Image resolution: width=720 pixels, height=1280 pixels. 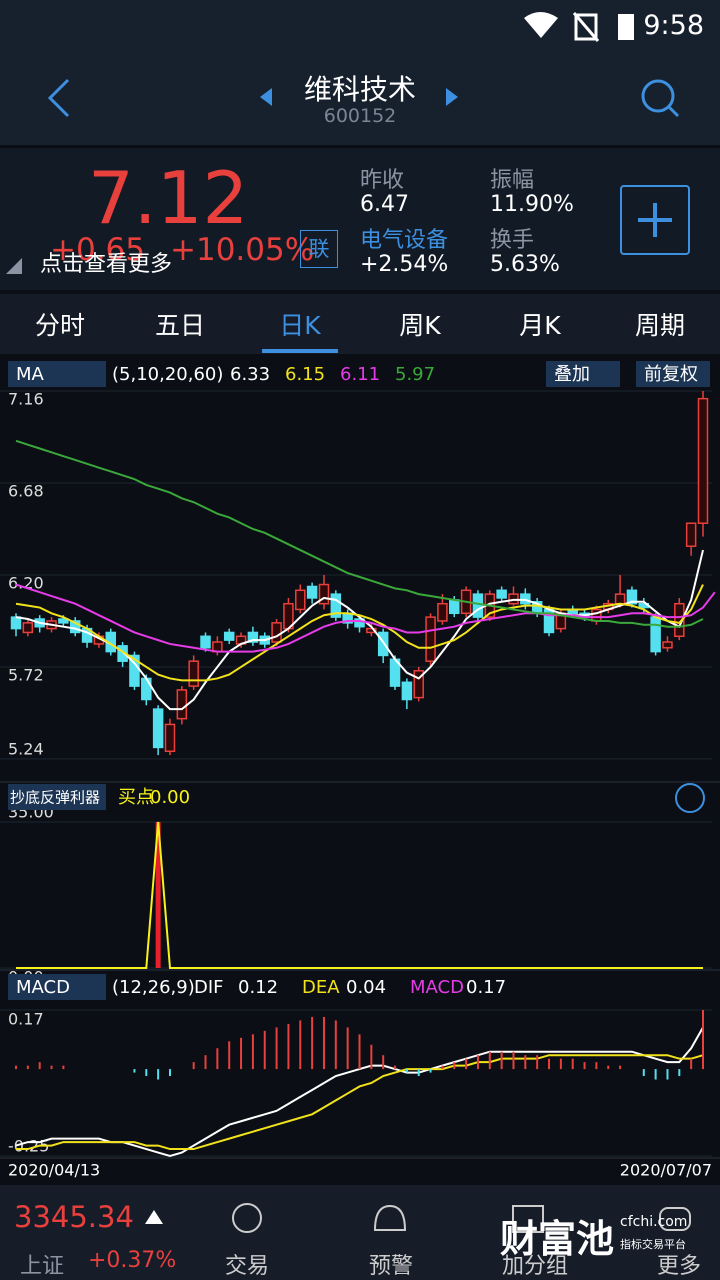 I want to click on quote-bg, so click(x=360, y=219).